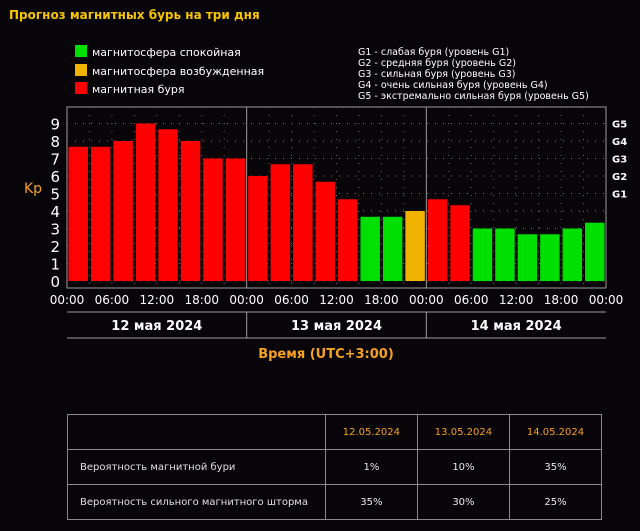 This screenshot has height=531, width=640. I want to click on legend-swatch-storm, so click(81, 88).